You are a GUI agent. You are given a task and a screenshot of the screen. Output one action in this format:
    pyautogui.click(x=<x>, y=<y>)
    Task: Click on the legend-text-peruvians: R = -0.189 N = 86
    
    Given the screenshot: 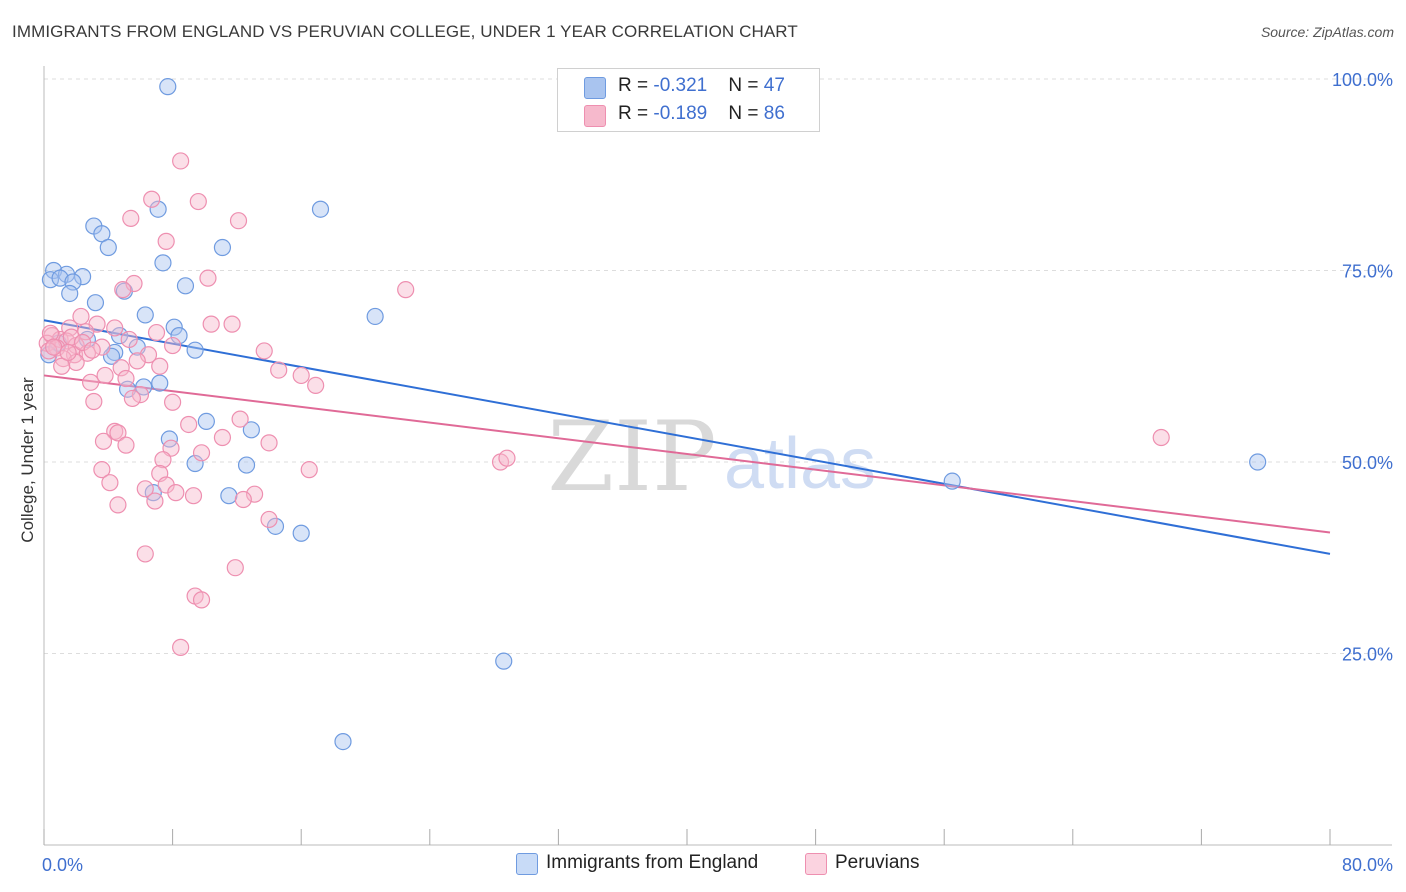 What is the action you would take?
    pyautogui.click(x=701, y=114)
    